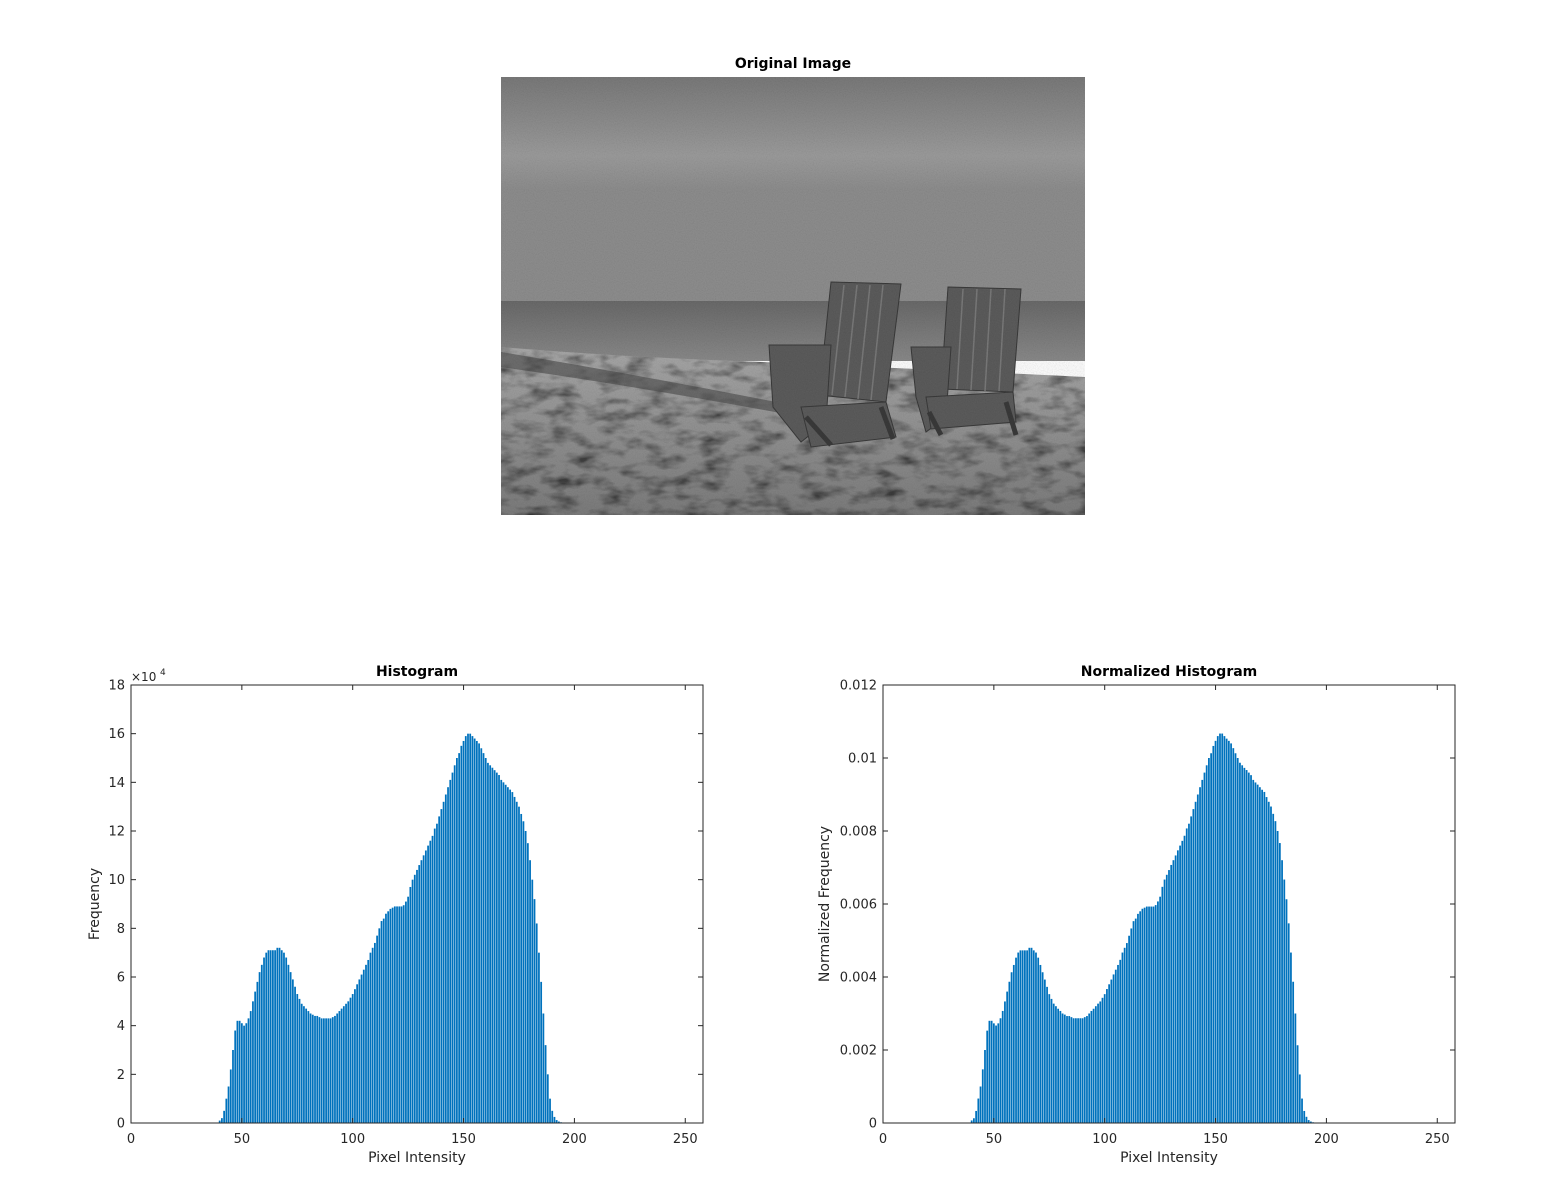 This screenshot has height=1204, width=1546. What do you see at coordinates (406, 913) in the screenshot?
I see `histogram-axes: 0 50 100 150 200 250 0 2 4 6 8 10 12 14 16 18` at bounding box center [406, 913].